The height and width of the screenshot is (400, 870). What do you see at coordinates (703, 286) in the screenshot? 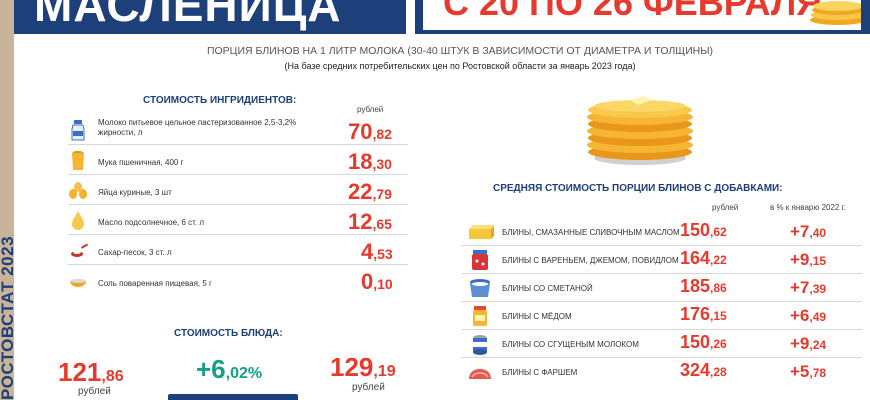
I see `pancake-price: 185,86` at bounding box center [703, 286].